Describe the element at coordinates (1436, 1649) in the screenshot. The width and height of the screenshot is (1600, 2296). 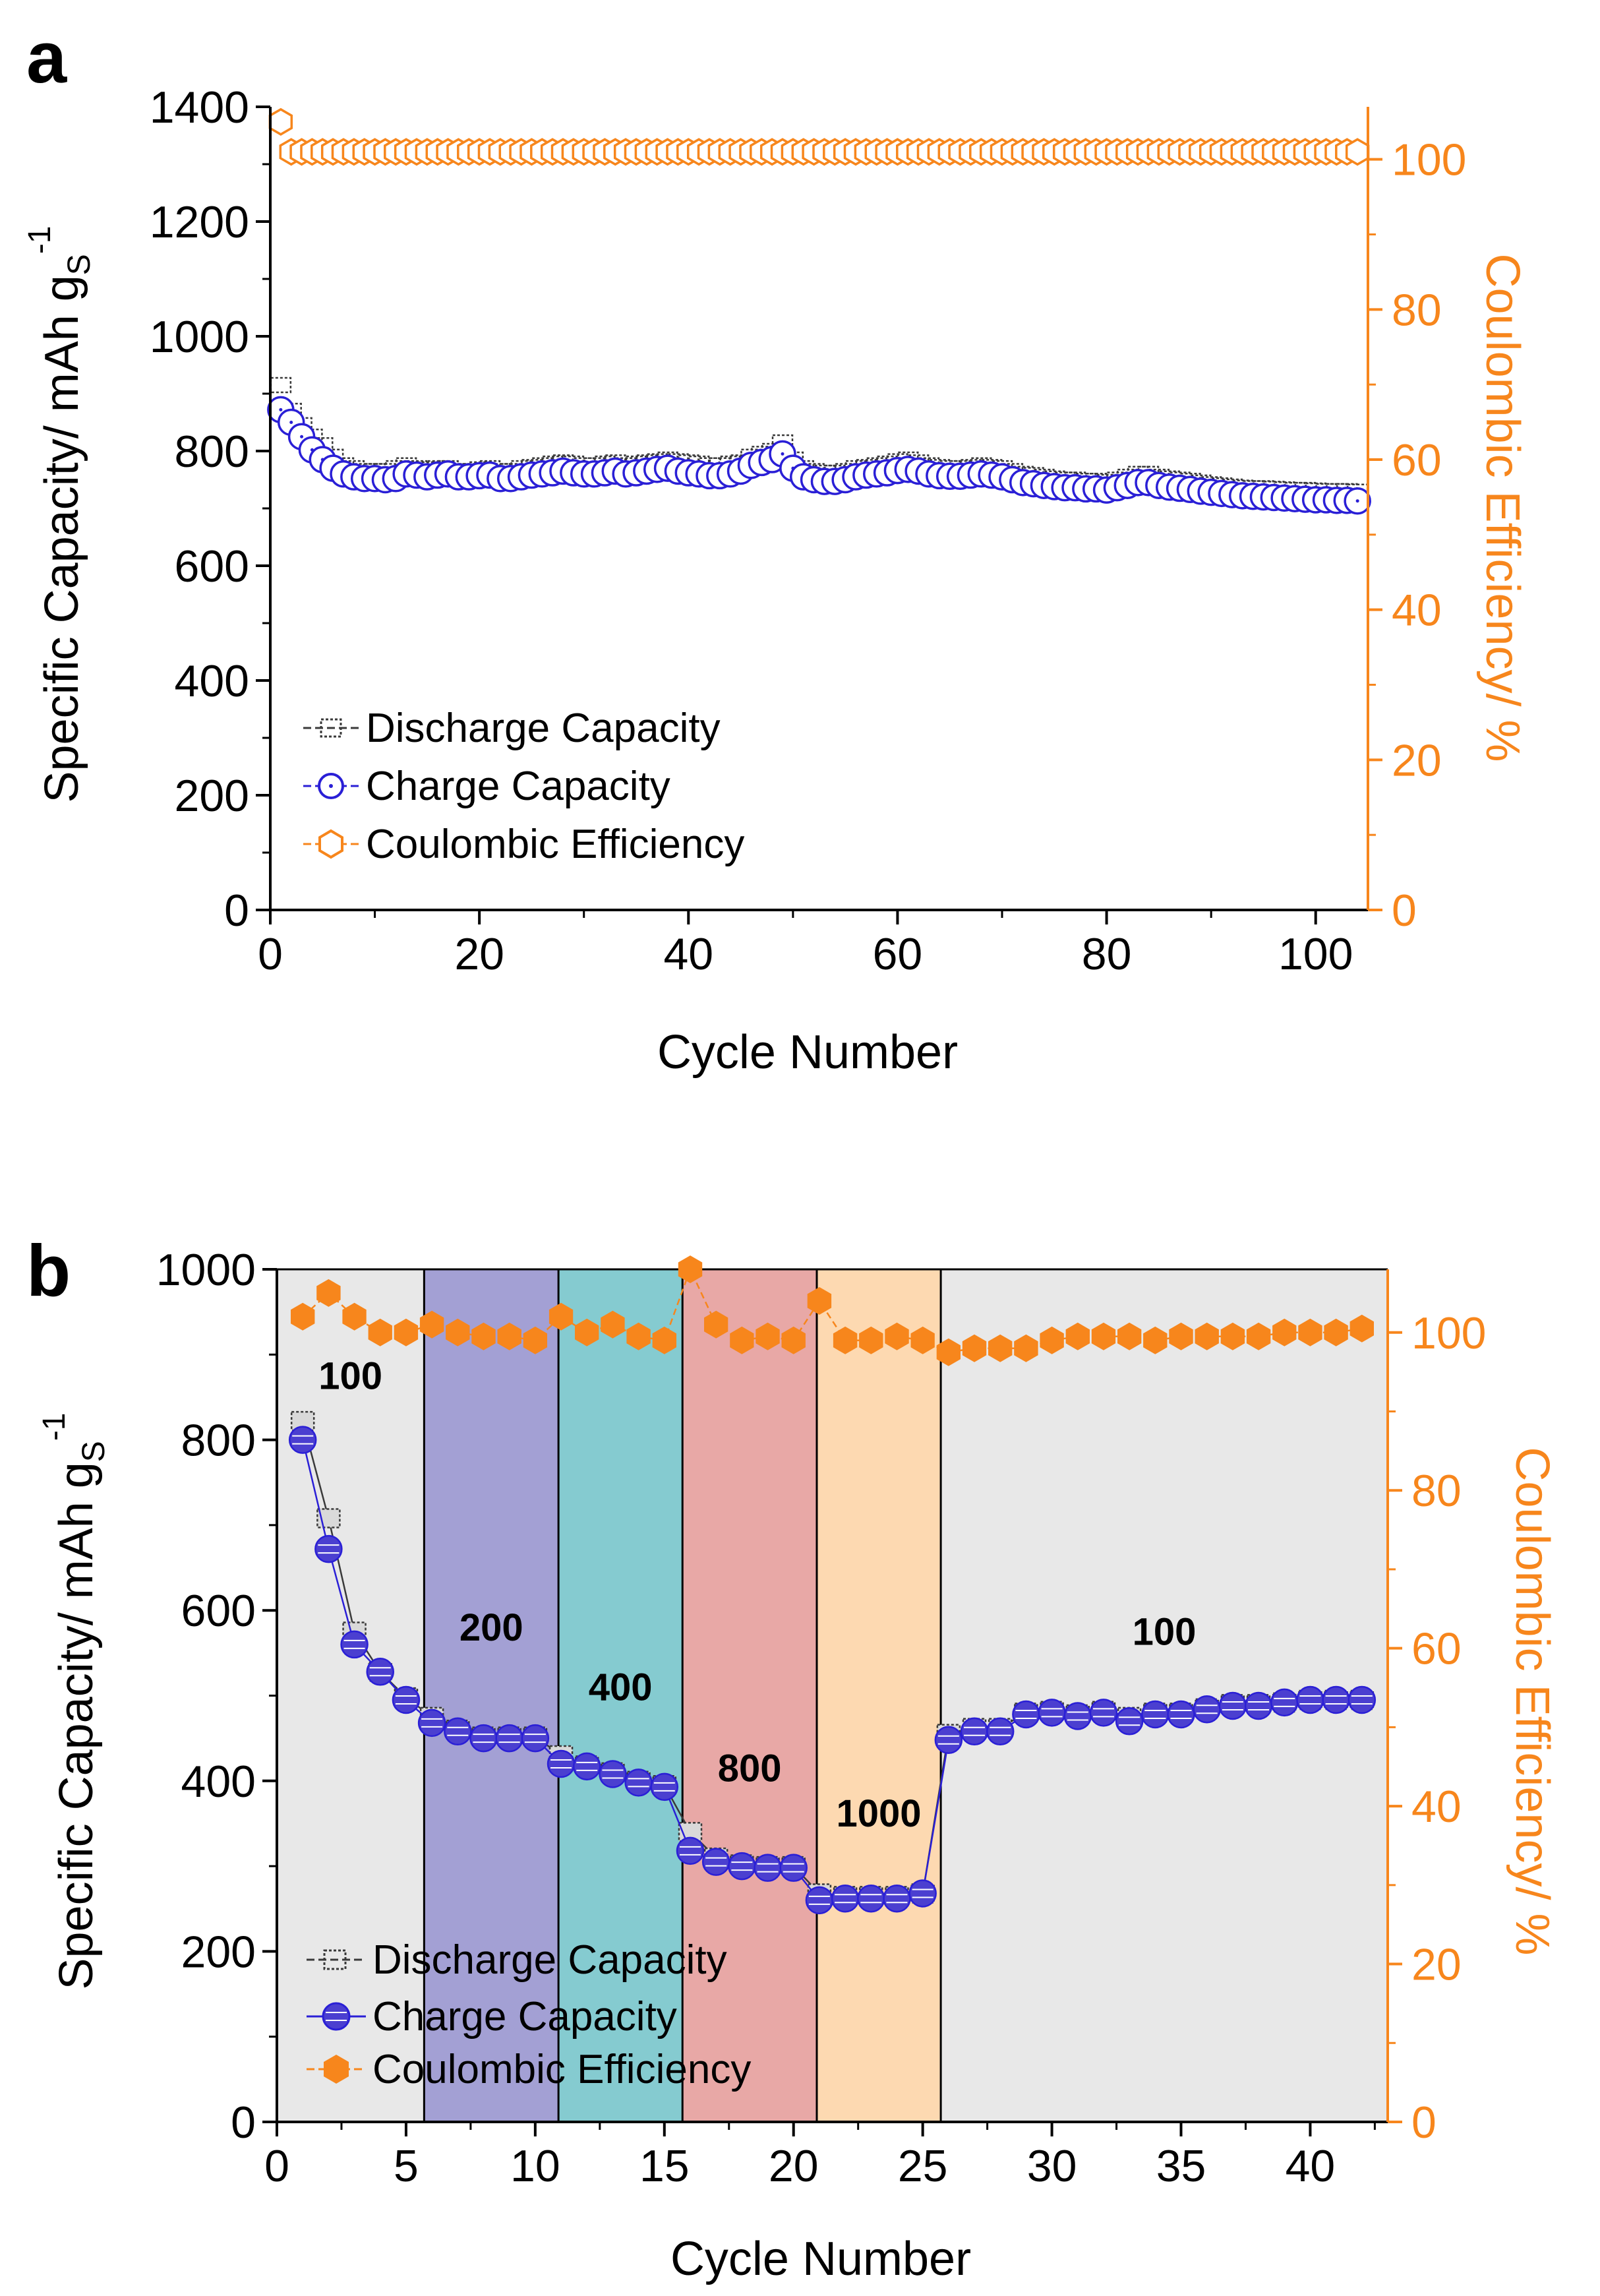
I see `panel-b-y2-tick-label: 60` at that location.